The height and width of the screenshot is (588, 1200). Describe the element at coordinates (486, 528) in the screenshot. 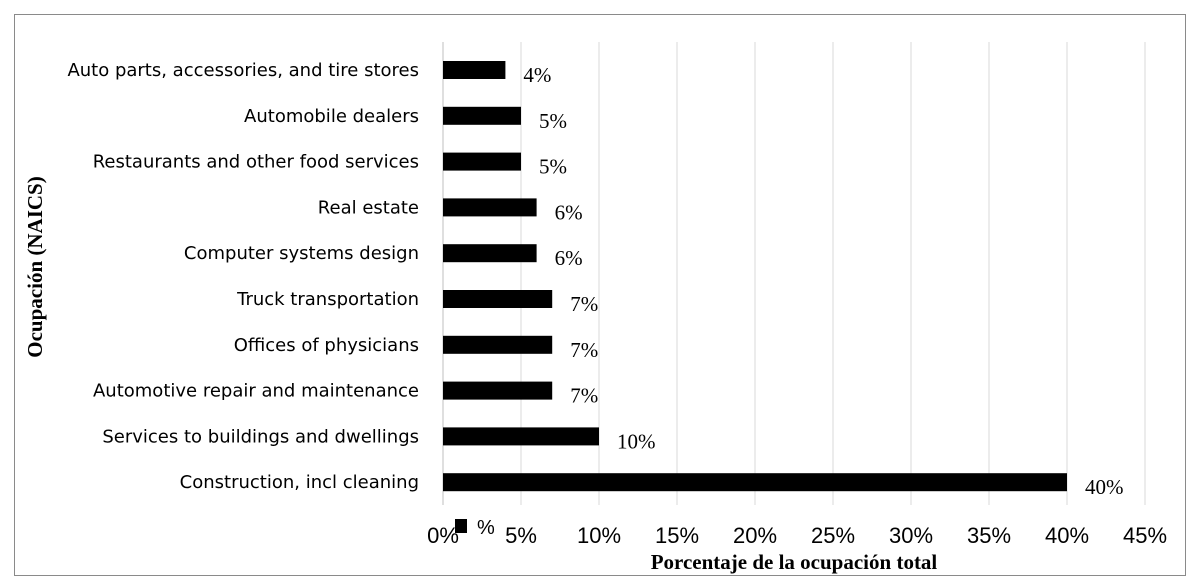

I see `legend-label: %` at that location.